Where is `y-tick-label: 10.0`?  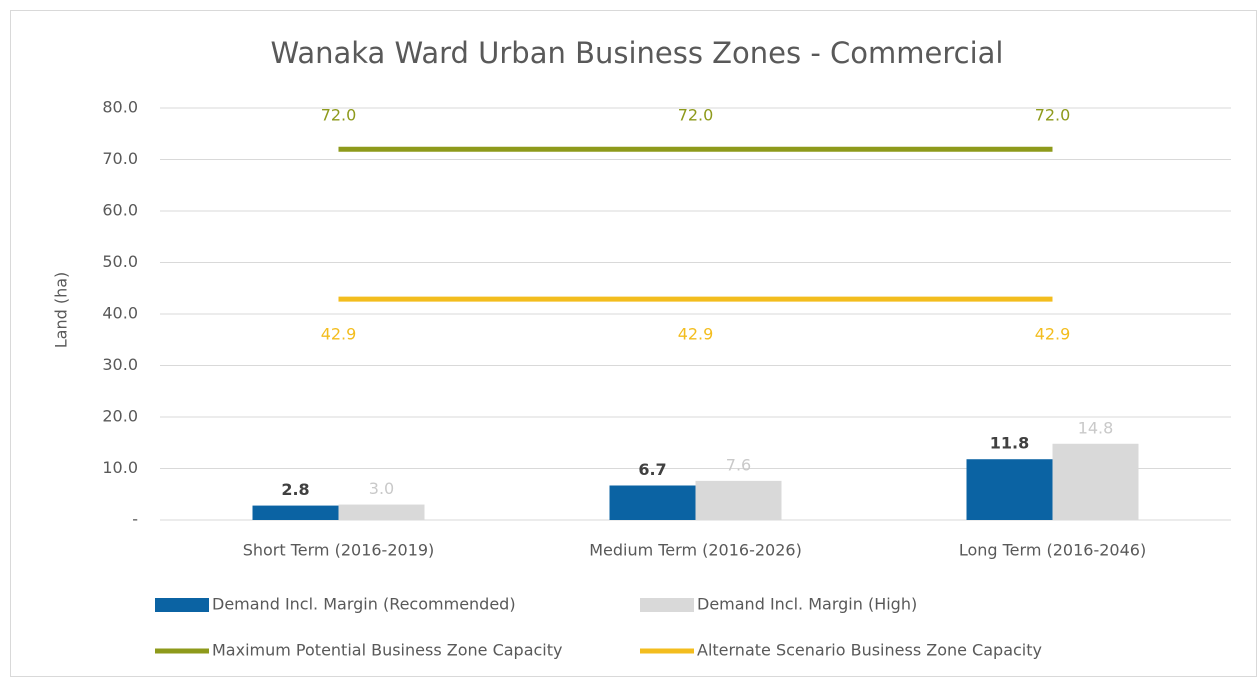 y-tick-label: 10.0 is located at coordinates (120, 467).